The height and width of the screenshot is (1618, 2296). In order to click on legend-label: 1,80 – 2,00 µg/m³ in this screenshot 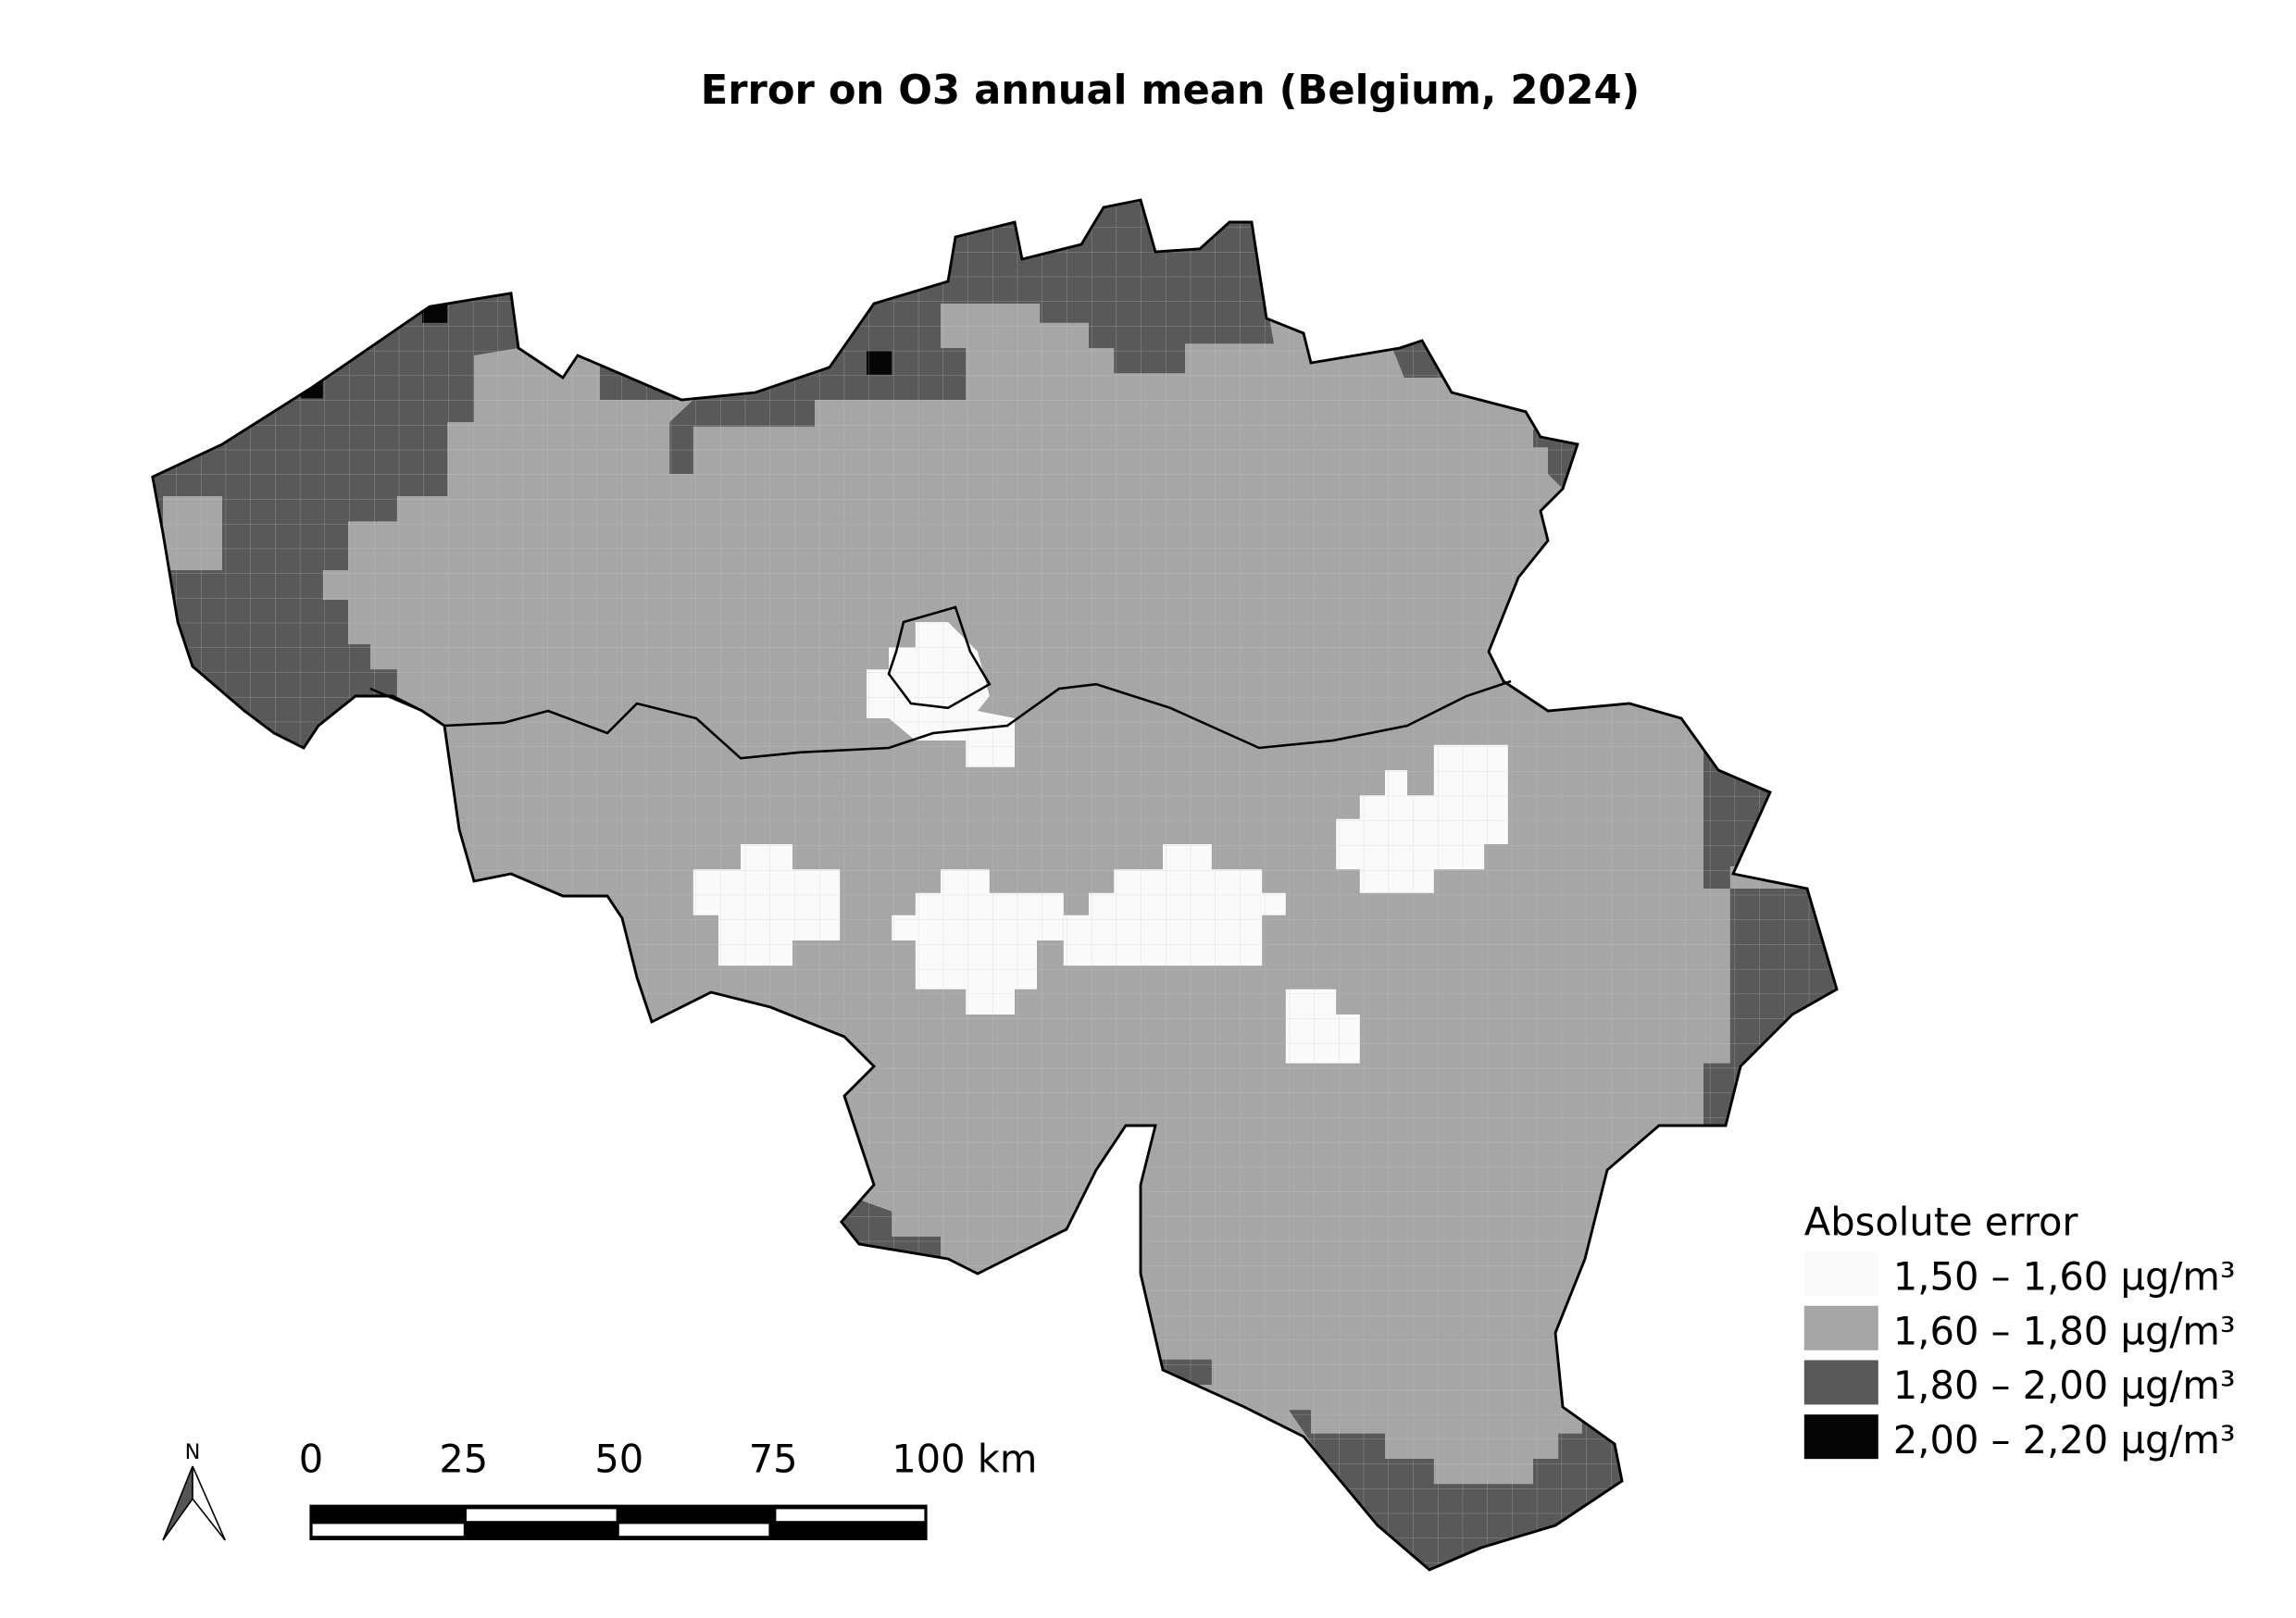, I will do `click(2064, 1385)`.